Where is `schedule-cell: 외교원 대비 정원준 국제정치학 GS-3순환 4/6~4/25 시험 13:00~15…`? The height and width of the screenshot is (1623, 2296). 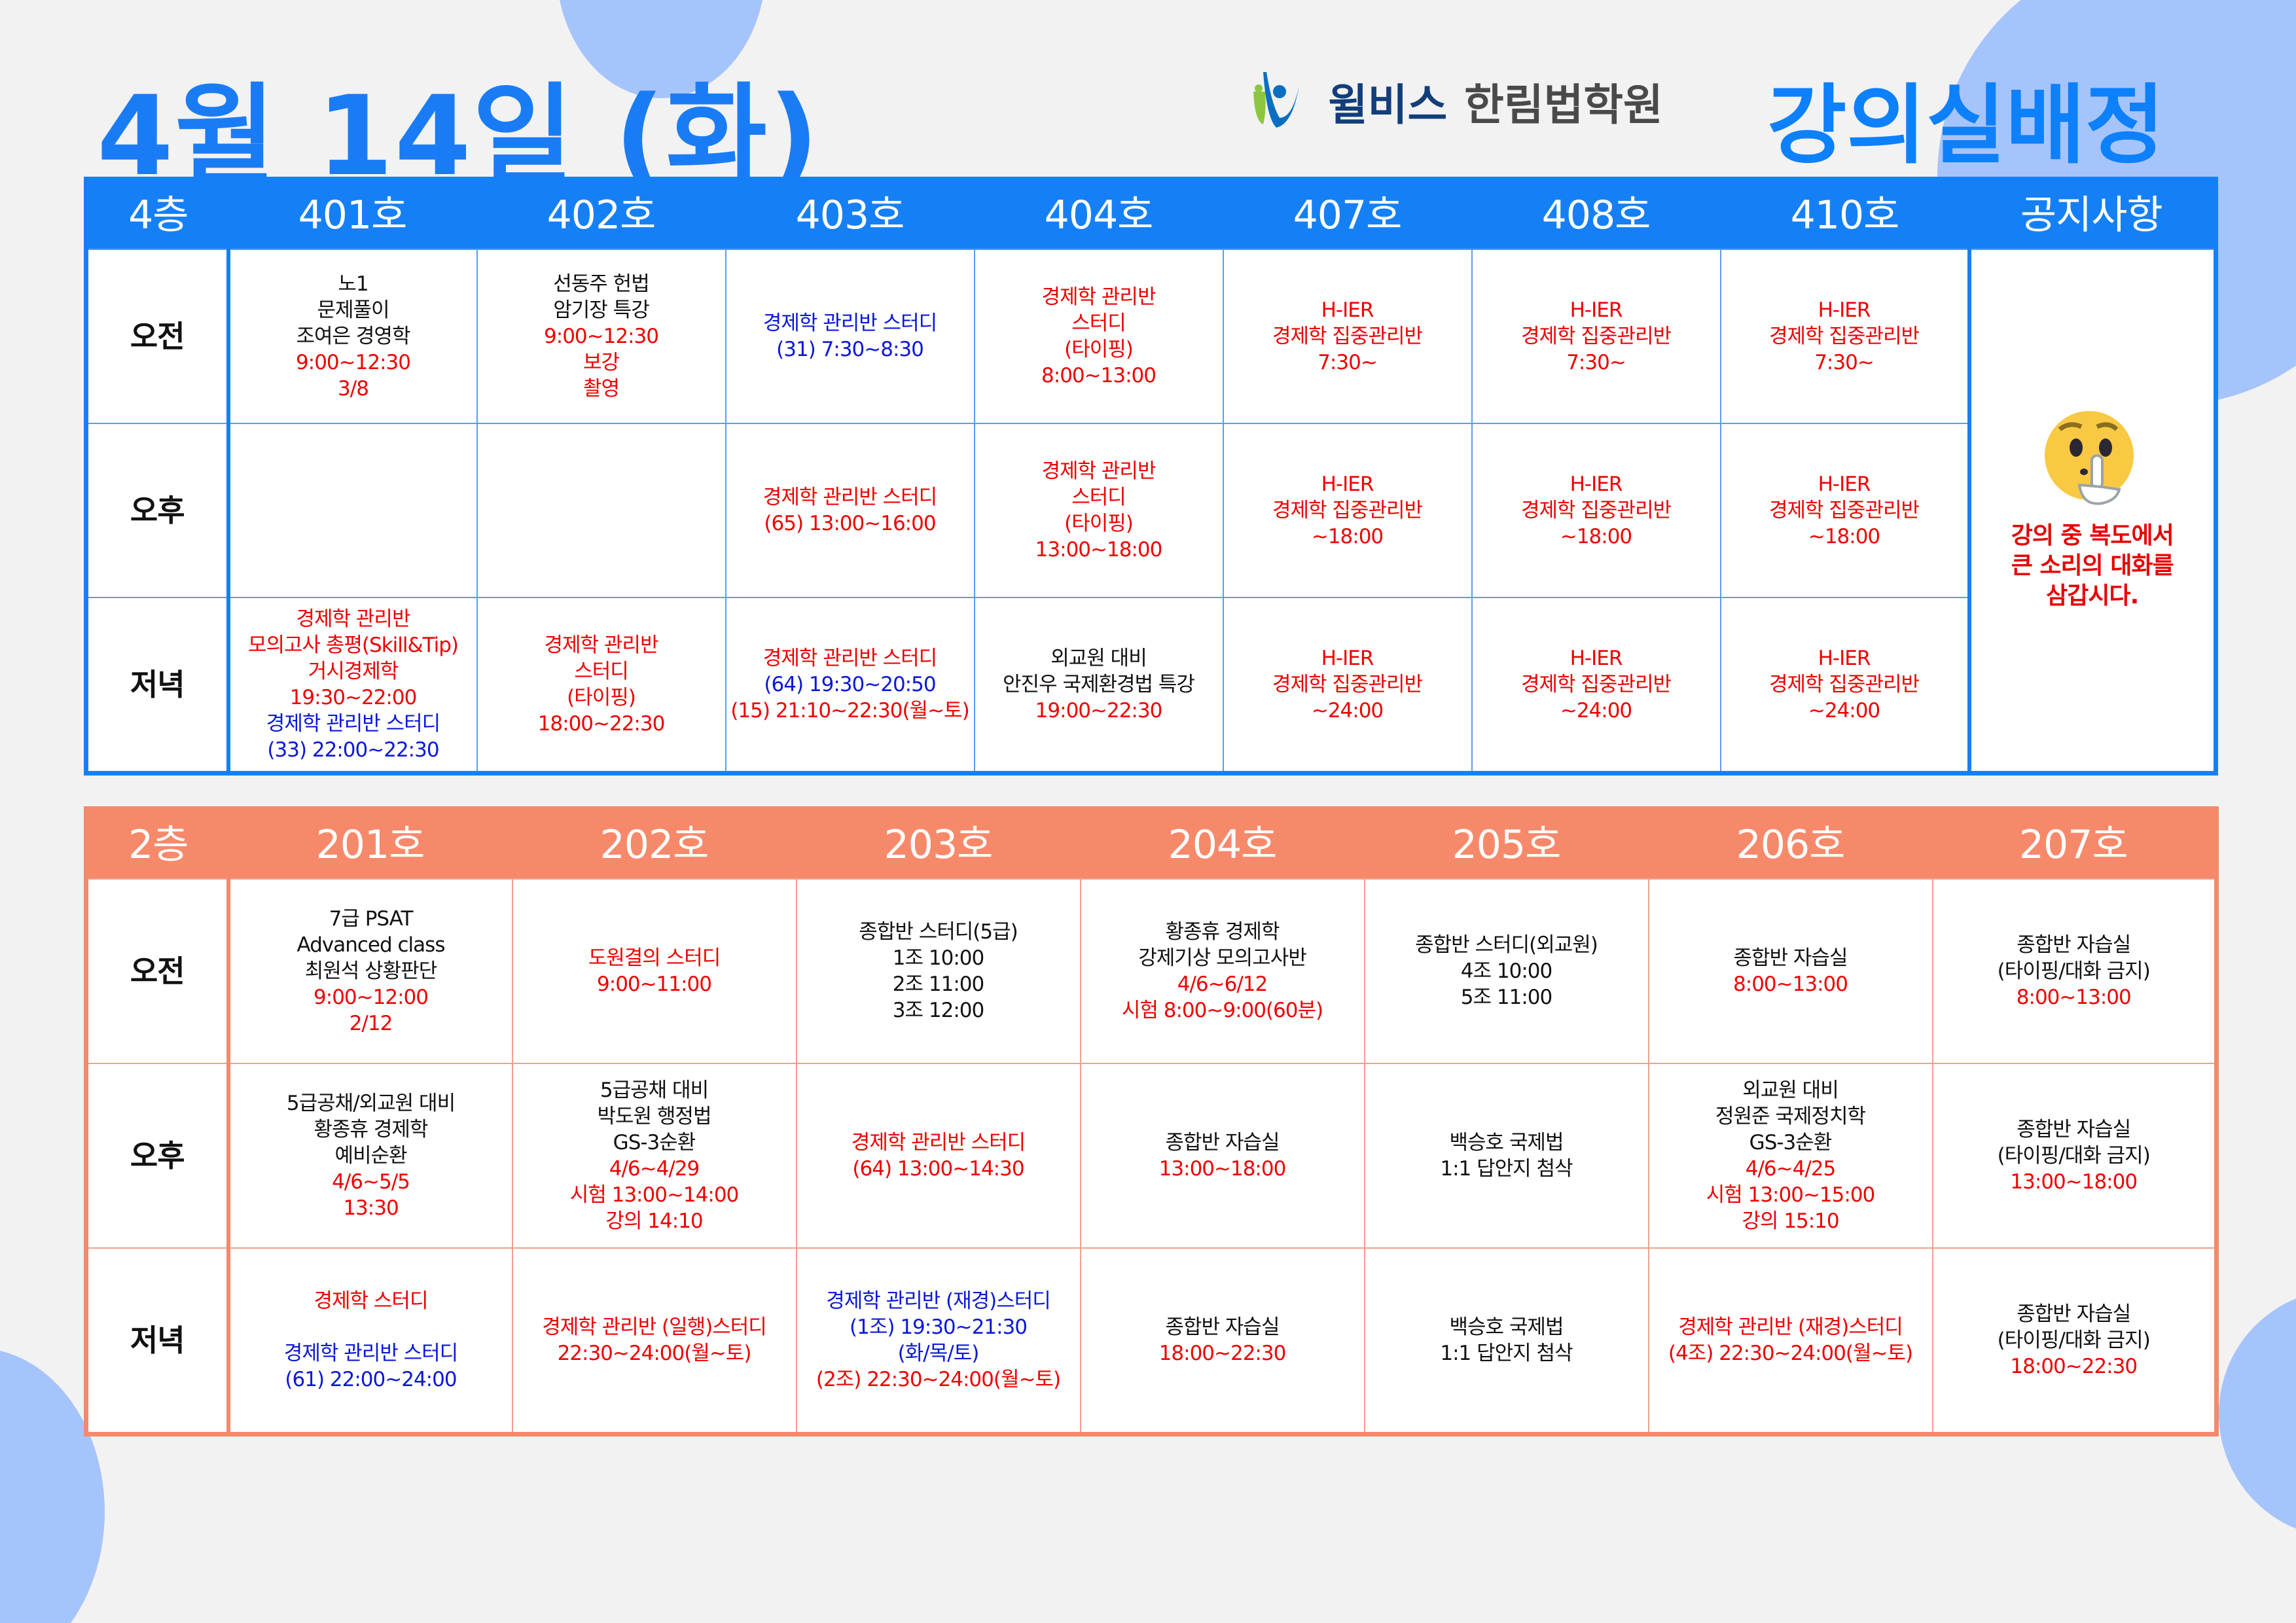 schedule-cell: 외교원 대비 정원준 국제정치학 GS-3순환 4/6~4/25 시험 13:00~15… is located at coordinates (1790, 1156).